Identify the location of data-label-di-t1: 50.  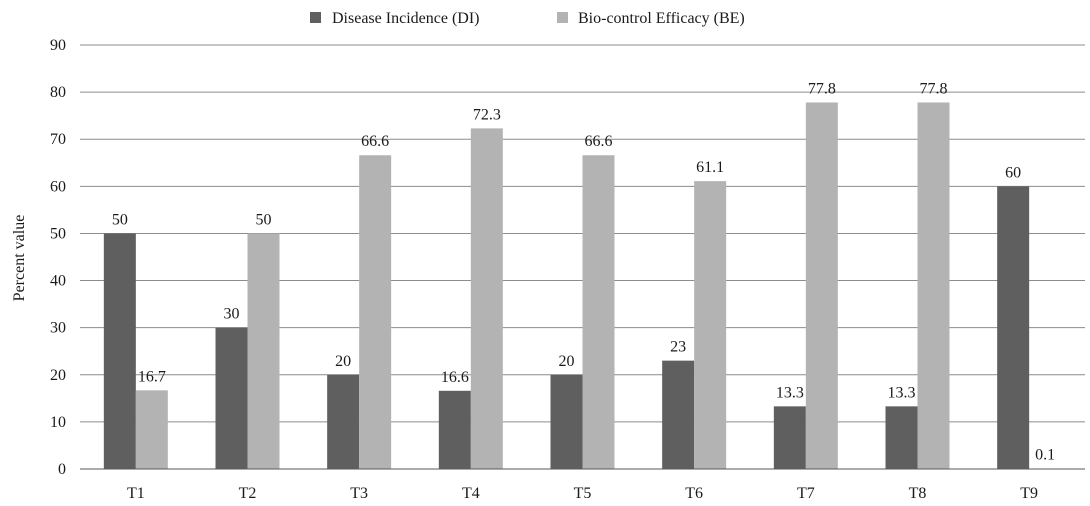
(120, 219).